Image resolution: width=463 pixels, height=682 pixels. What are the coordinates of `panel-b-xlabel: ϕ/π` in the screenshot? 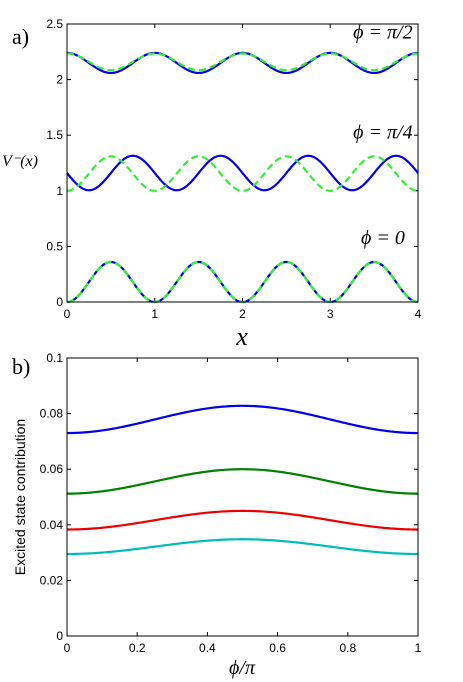 It's located at (242, 668).